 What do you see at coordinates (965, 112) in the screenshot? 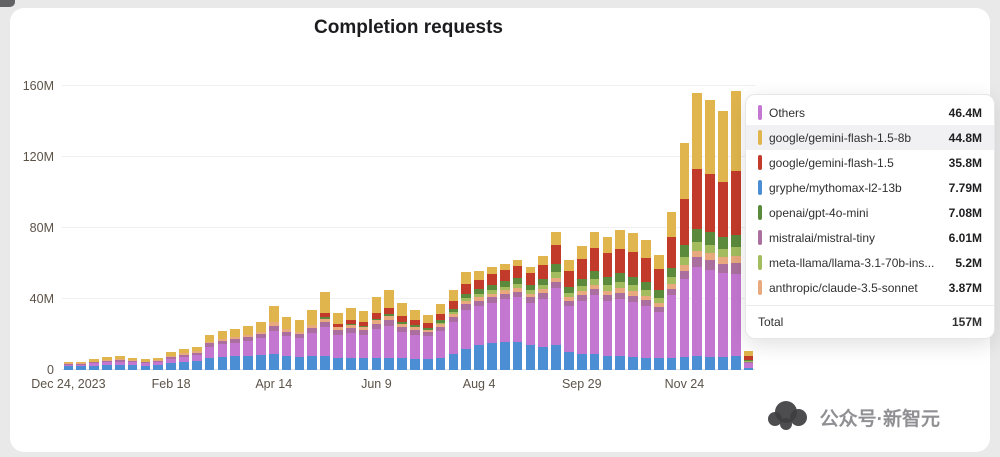
I see `tooltip-row-value: 46.4M` at bounding box center [965, 112].